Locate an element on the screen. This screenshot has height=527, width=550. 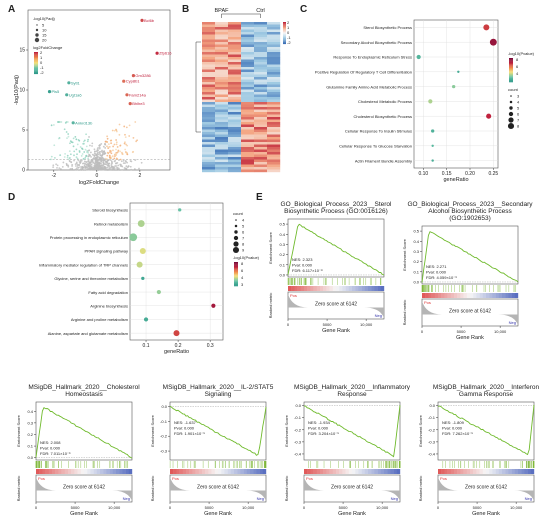
group-label-ctrl: Ctrl is located at coordinates (260, 11).